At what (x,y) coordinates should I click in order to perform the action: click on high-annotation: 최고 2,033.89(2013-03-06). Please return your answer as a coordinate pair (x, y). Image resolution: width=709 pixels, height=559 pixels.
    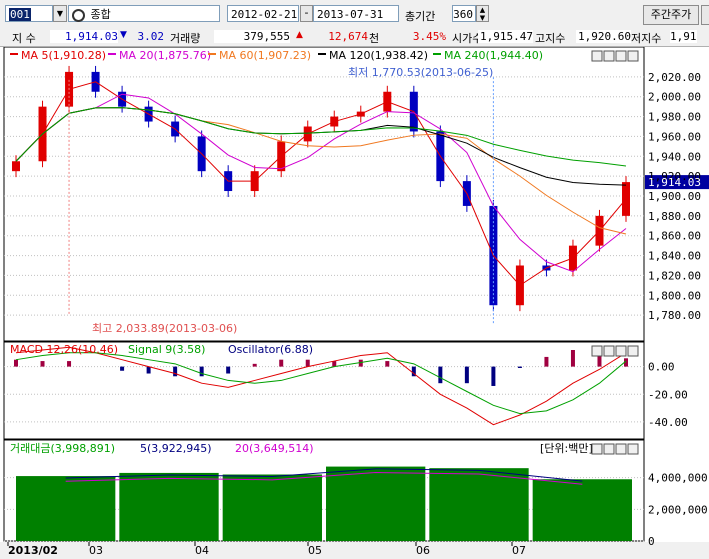
    Looking at the image, I should click on (164, 328).